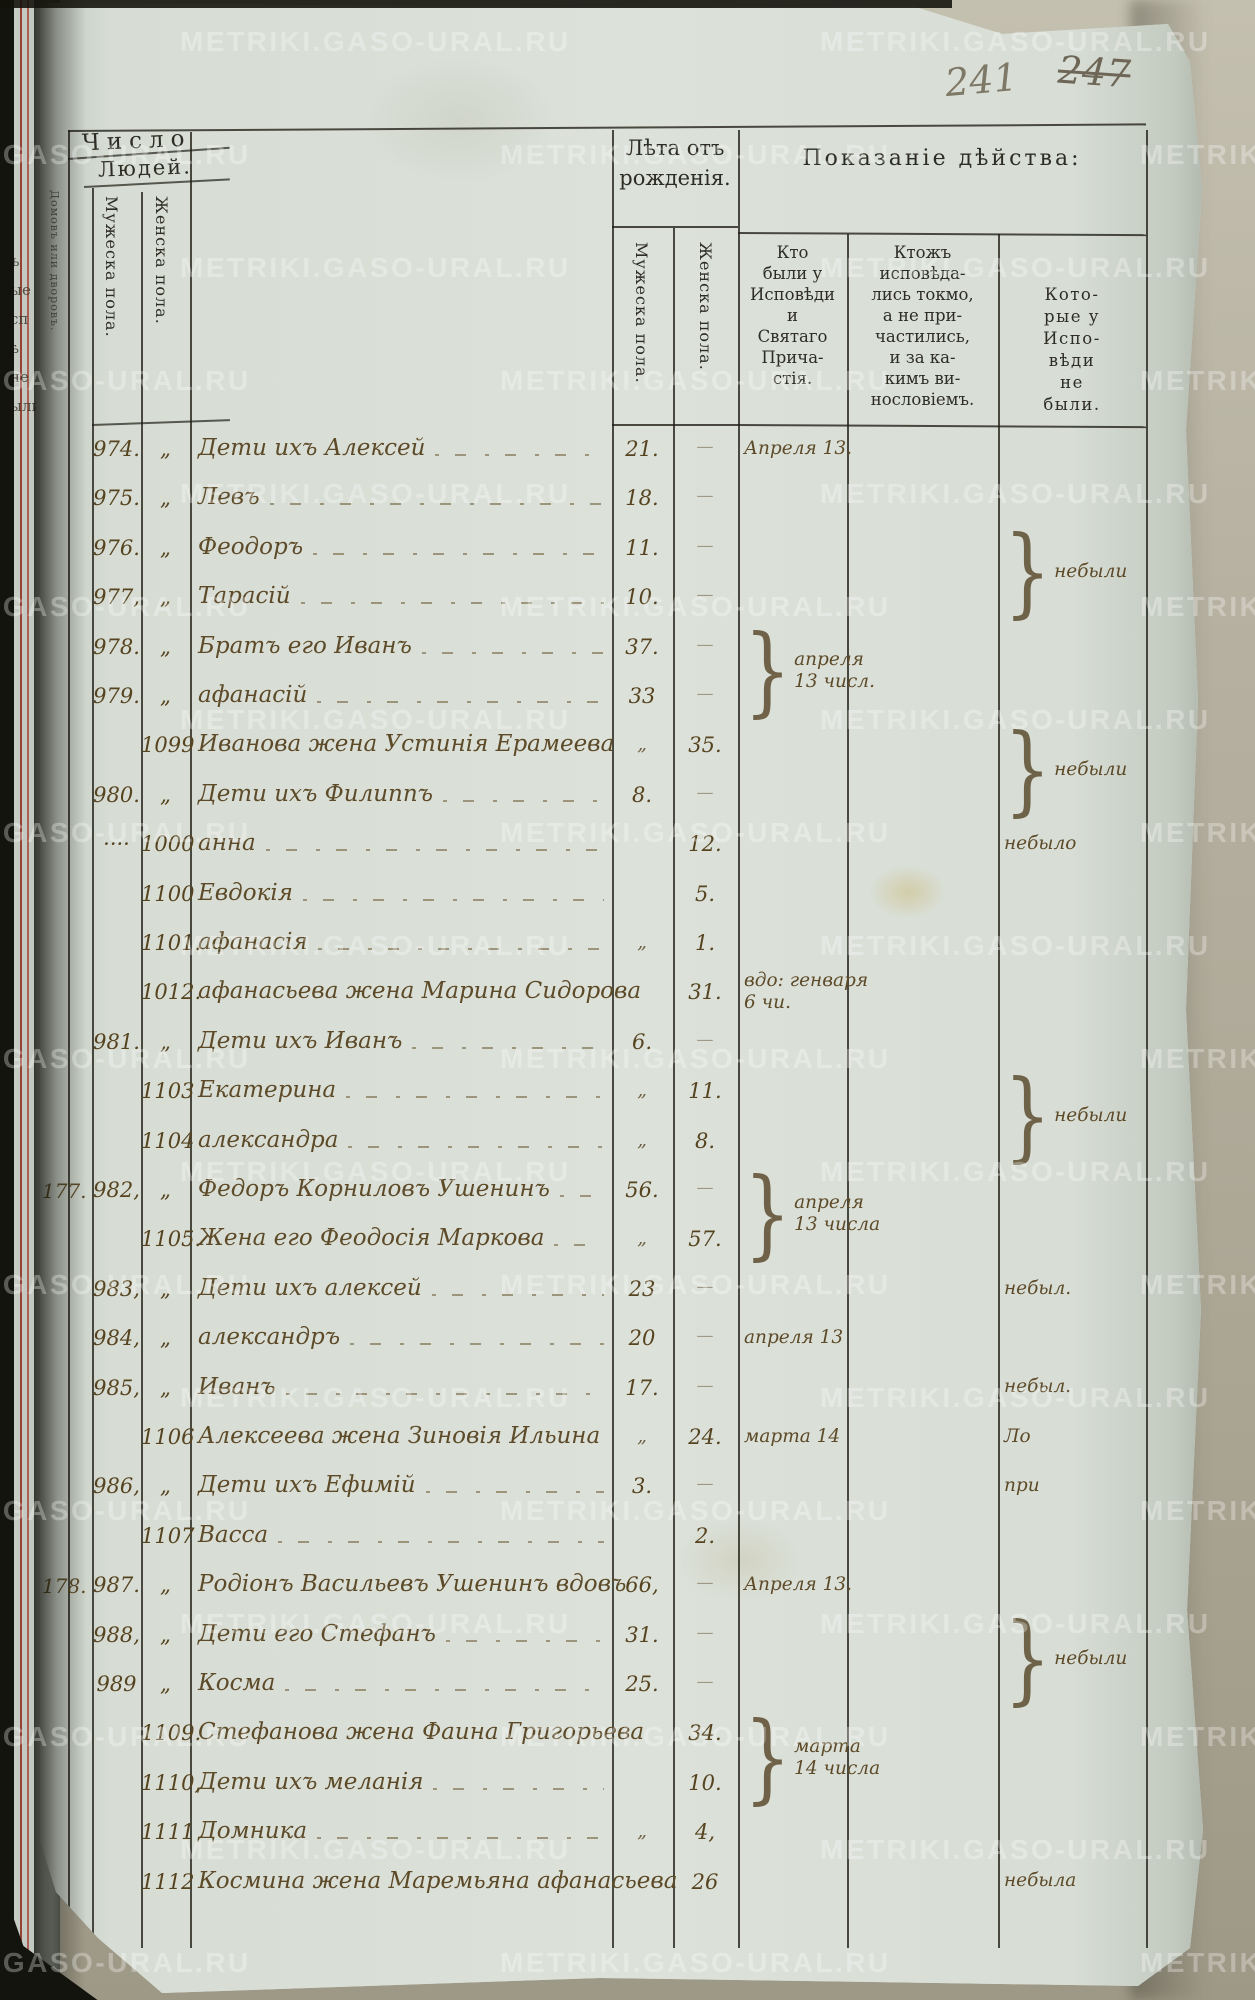 Image resolution: width=1255 pixels, height=2000 pixels. Describe the element at coordinates (806, 981) in the screenshot. I see `note-line: вдо: генваря` at that location.